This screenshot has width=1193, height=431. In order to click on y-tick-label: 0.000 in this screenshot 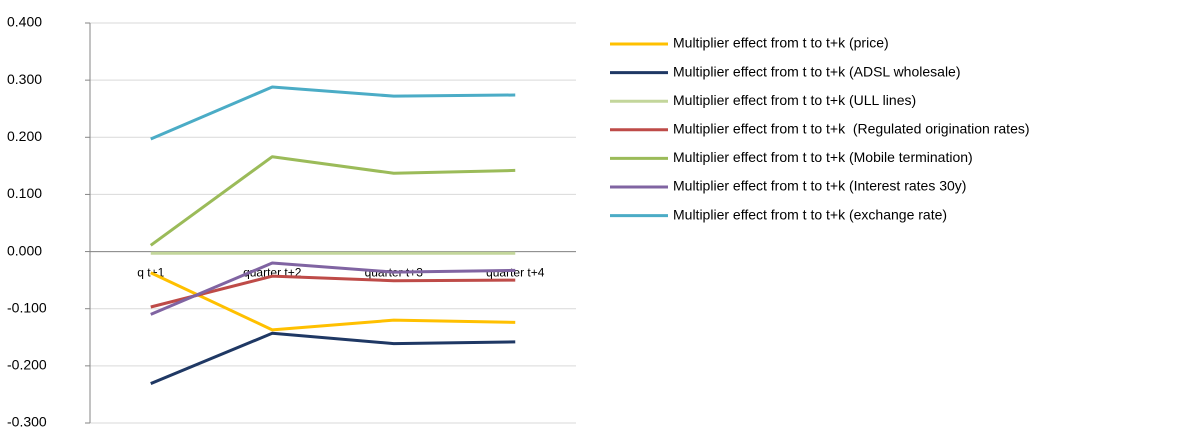, I will do `click(24, 250)`.